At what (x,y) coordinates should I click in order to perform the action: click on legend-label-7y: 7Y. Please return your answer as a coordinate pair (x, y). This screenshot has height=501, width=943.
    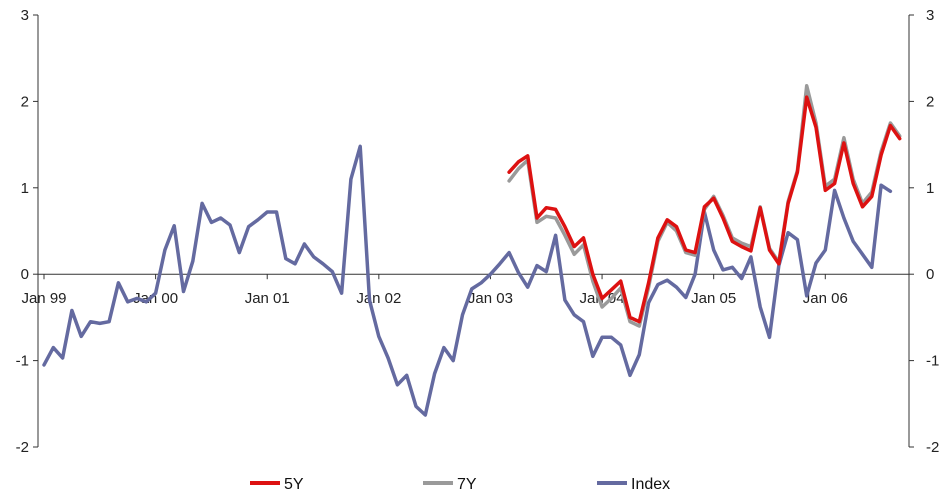
    Looking at the image, I should click on (467, 484).